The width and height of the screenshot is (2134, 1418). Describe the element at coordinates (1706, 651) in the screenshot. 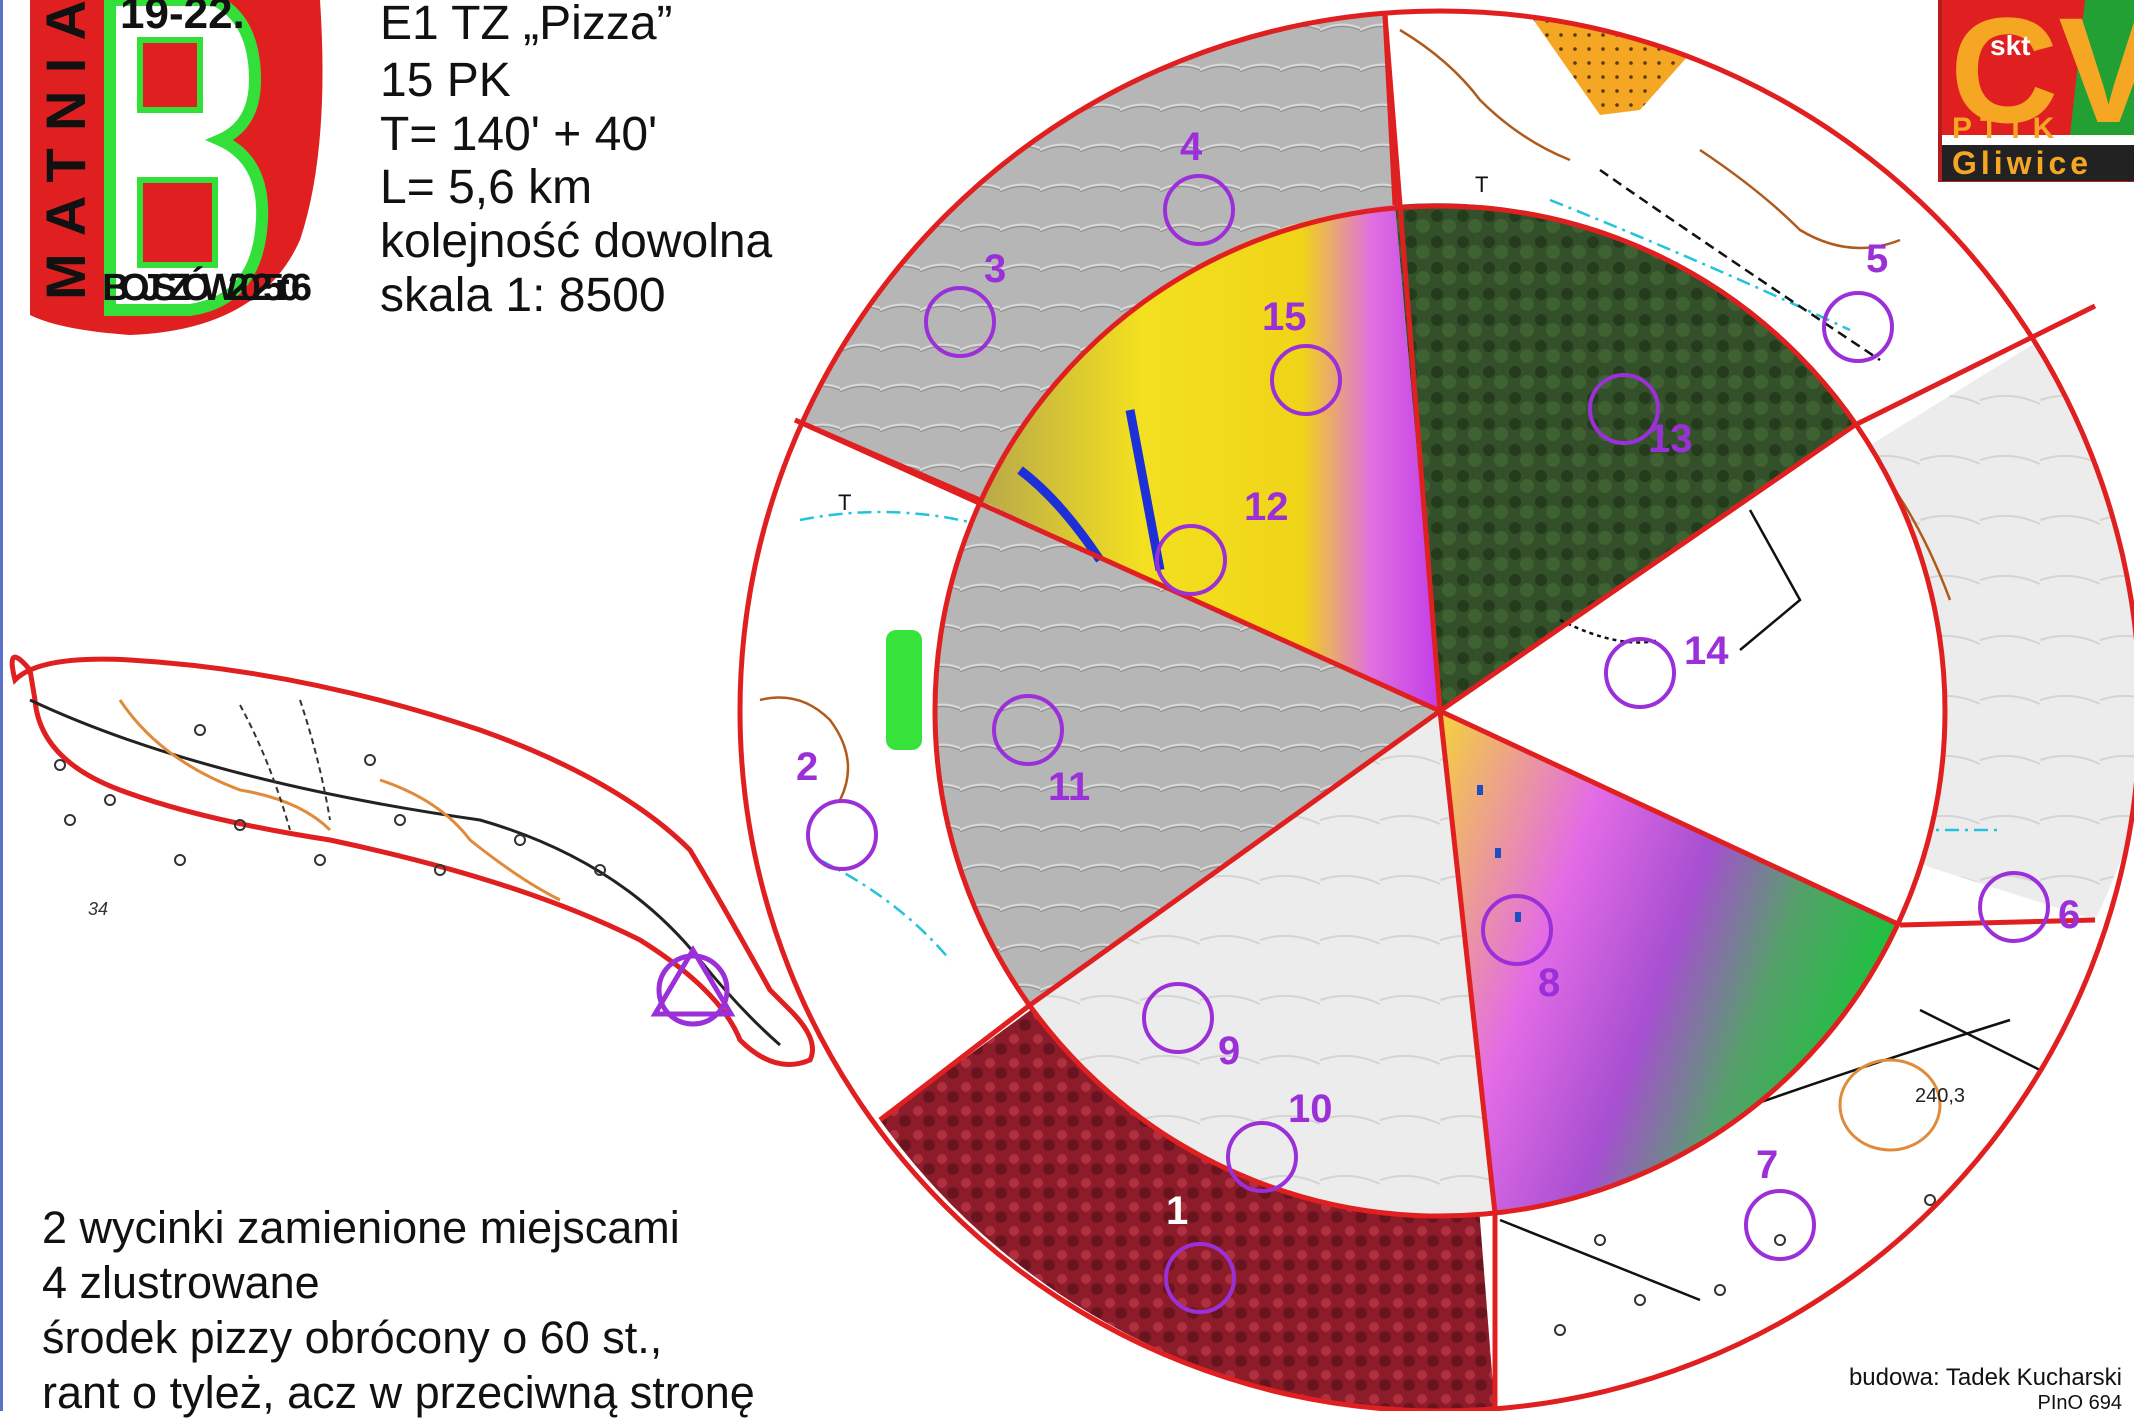

I see `control-number: 14` at that location.